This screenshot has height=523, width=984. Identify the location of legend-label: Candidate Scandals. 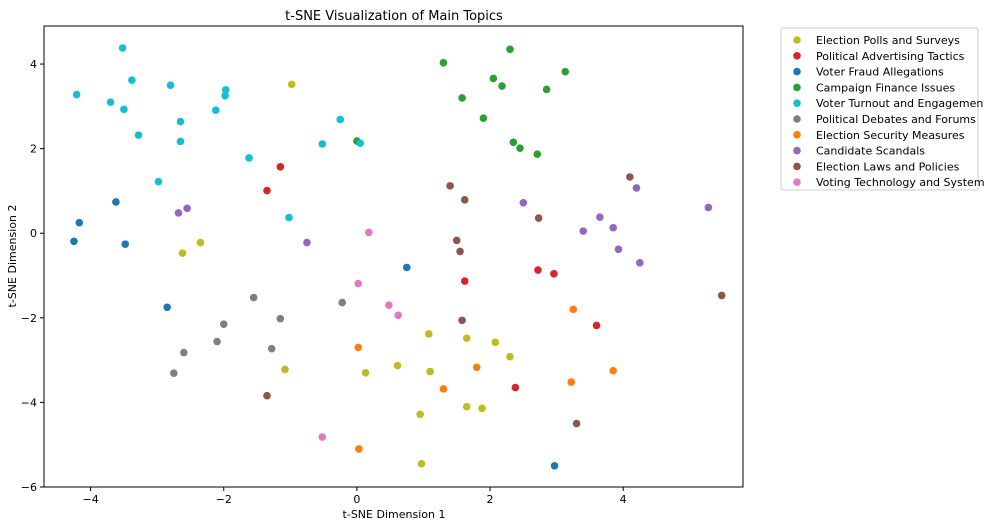
(870, 151).